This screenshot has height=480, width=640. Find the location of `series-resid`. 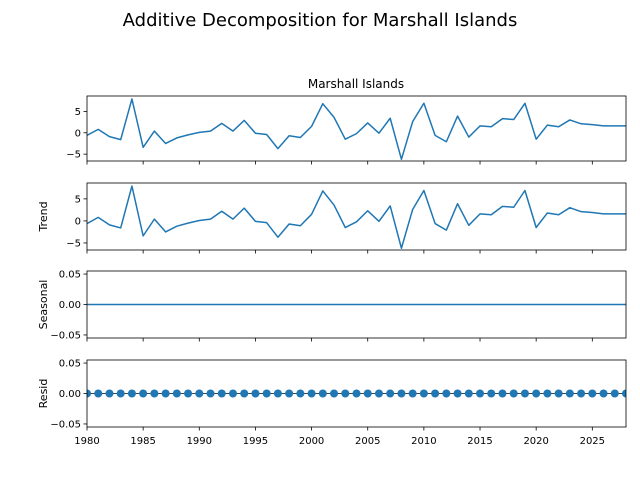

series-resid is located at coordinates (356, 393).